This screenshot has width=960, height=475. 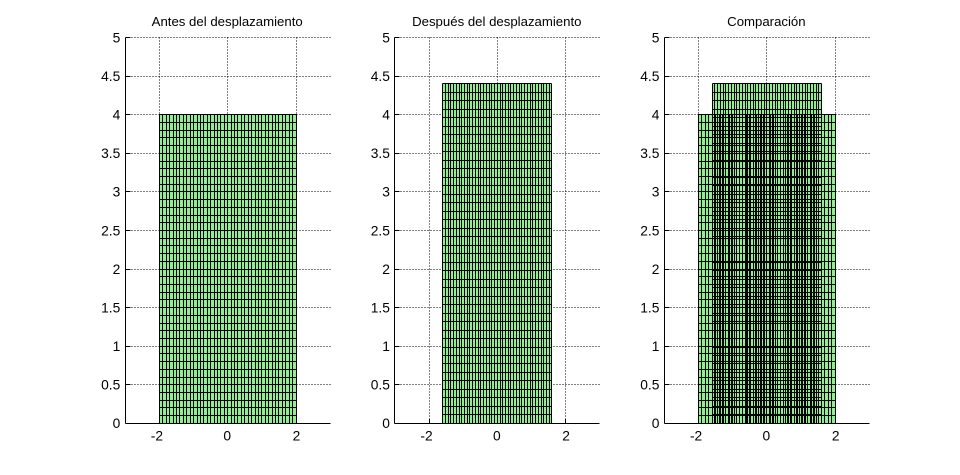 What do you see at coordinates (766, 21) in the screenshot?
I see `svg-text: Comparación` at bounding box center [766, 21].